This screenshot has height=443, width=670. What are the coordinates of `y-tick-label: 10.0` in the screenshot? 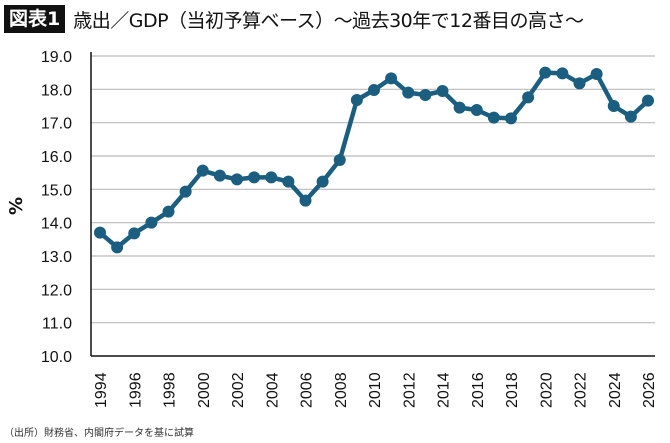 It's located at (56, 357).